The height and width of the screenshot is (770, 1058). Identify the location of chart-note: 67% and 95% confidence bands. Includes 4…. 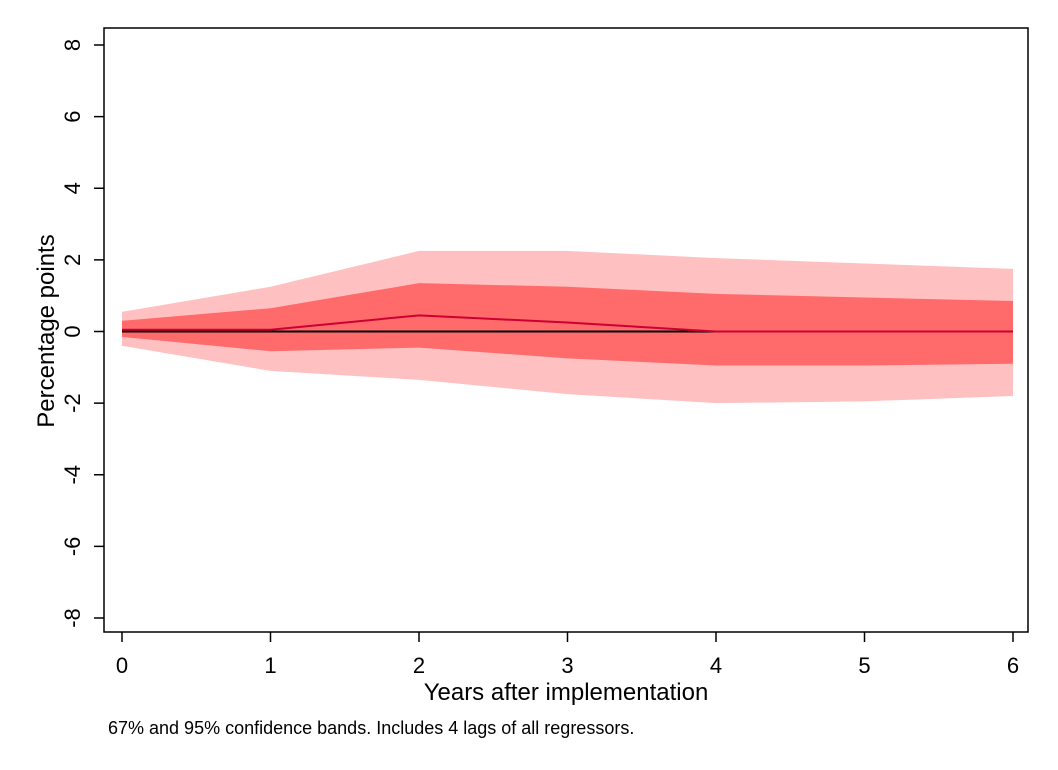
(371, 728).